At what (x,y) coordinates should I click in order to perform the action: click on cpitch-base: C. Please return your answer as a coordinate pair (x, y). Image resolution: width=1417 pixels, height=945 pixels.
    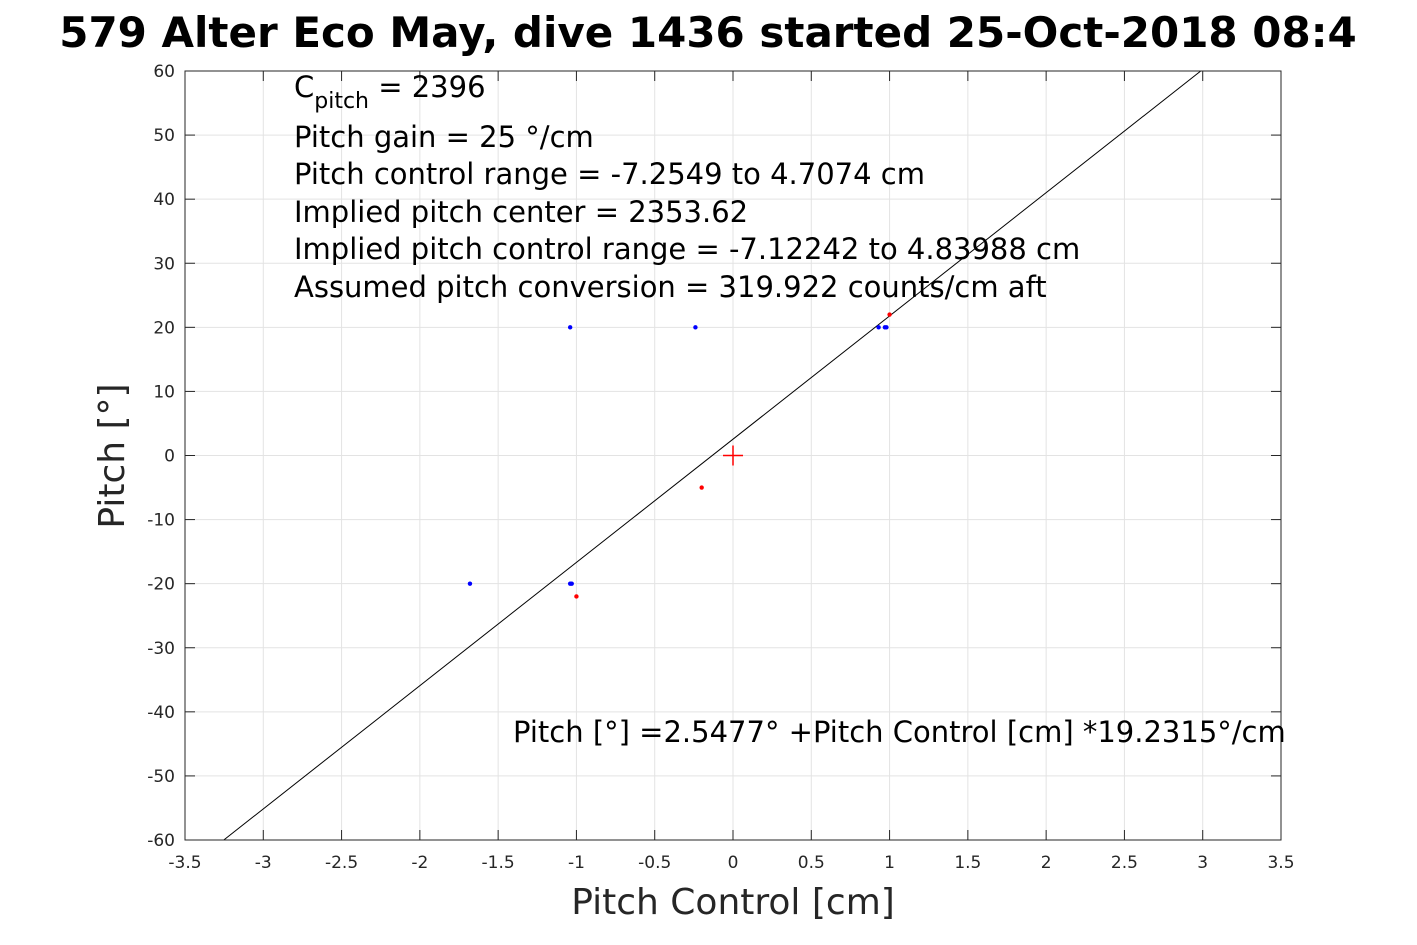
    Looking at the image, I should click on (304, 87).